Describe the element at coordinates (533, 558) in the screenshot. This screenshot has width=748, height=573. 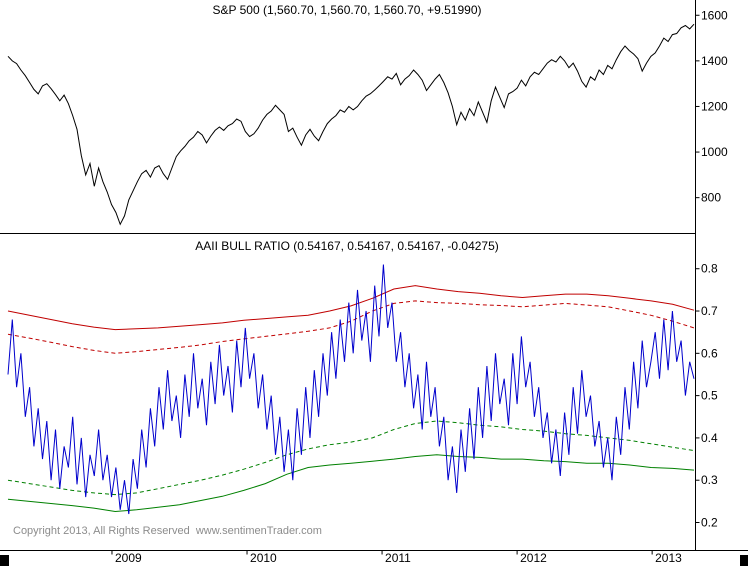
I see `x-axis-tick-label: 2012` at that location.